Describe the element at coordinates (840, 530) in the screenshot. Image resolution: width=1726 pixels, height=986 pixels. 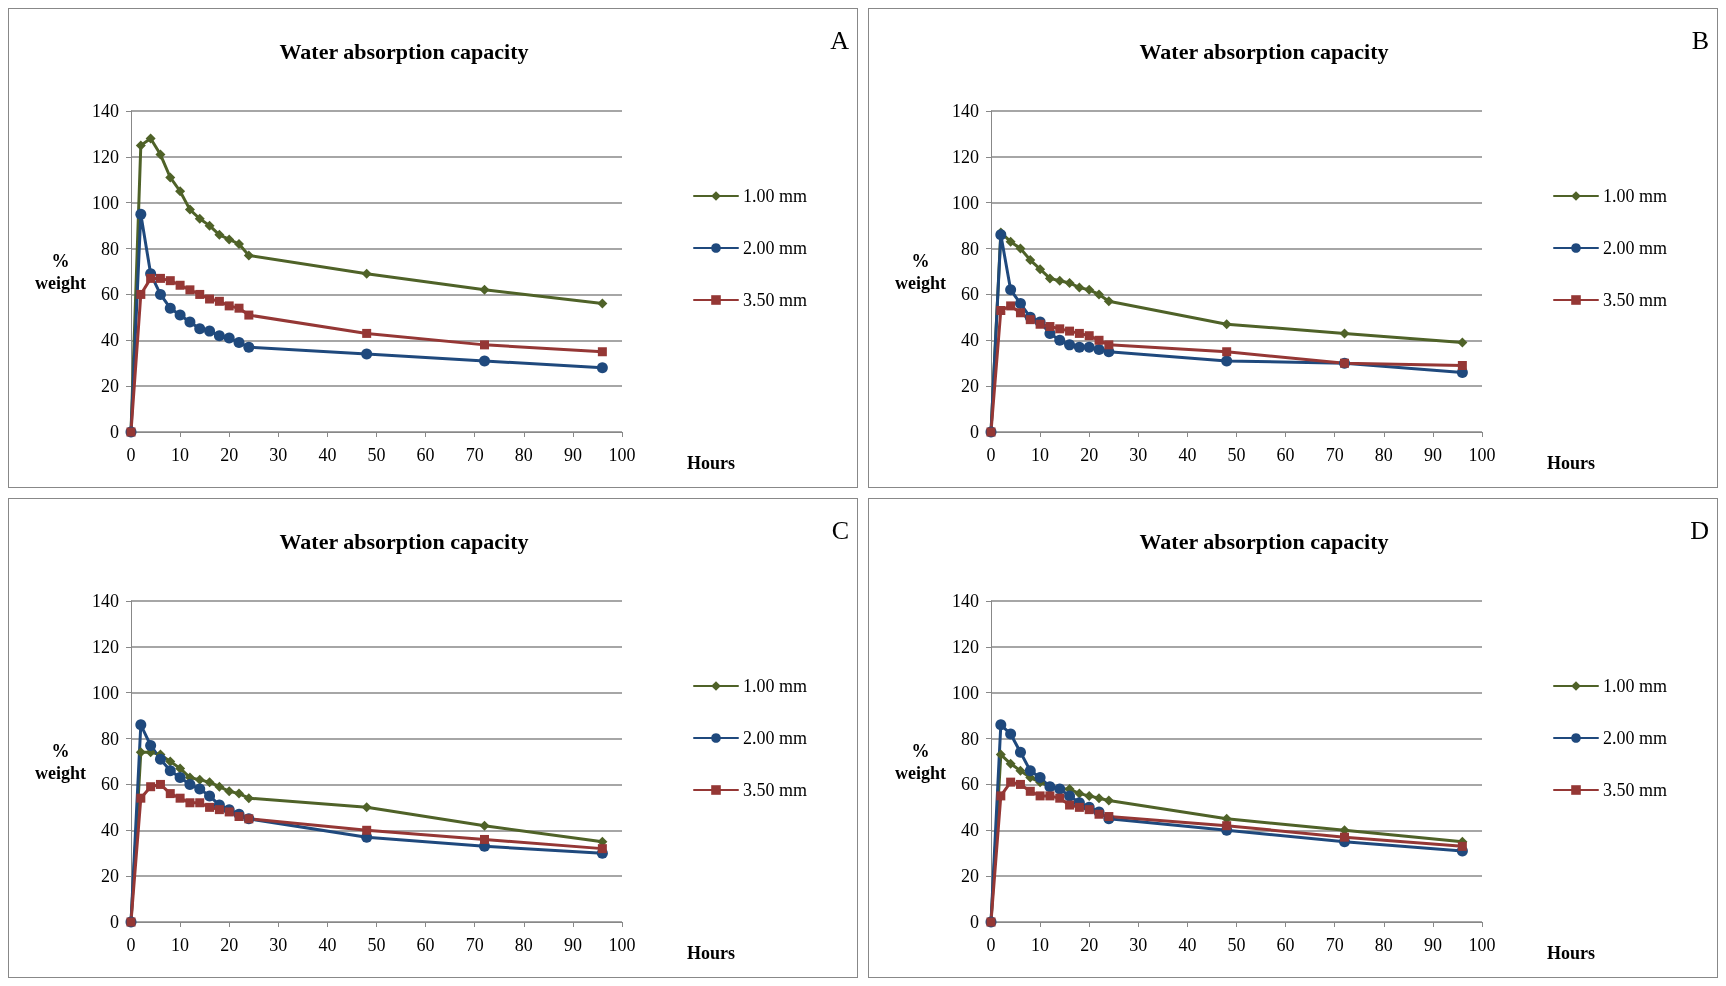
I see `text: C` at that location.